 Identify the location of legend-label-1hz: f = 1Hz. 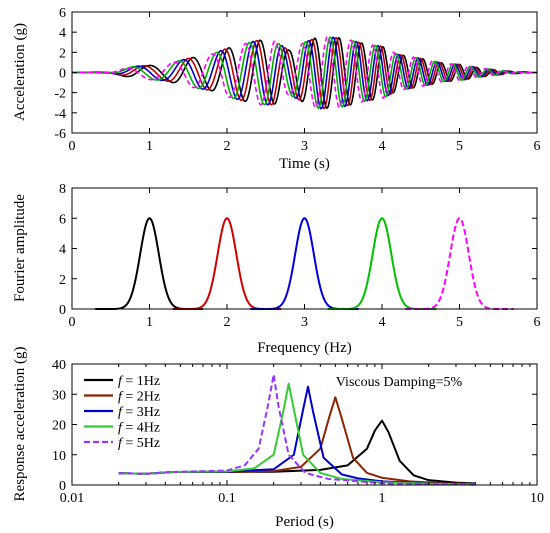
(139, 381).